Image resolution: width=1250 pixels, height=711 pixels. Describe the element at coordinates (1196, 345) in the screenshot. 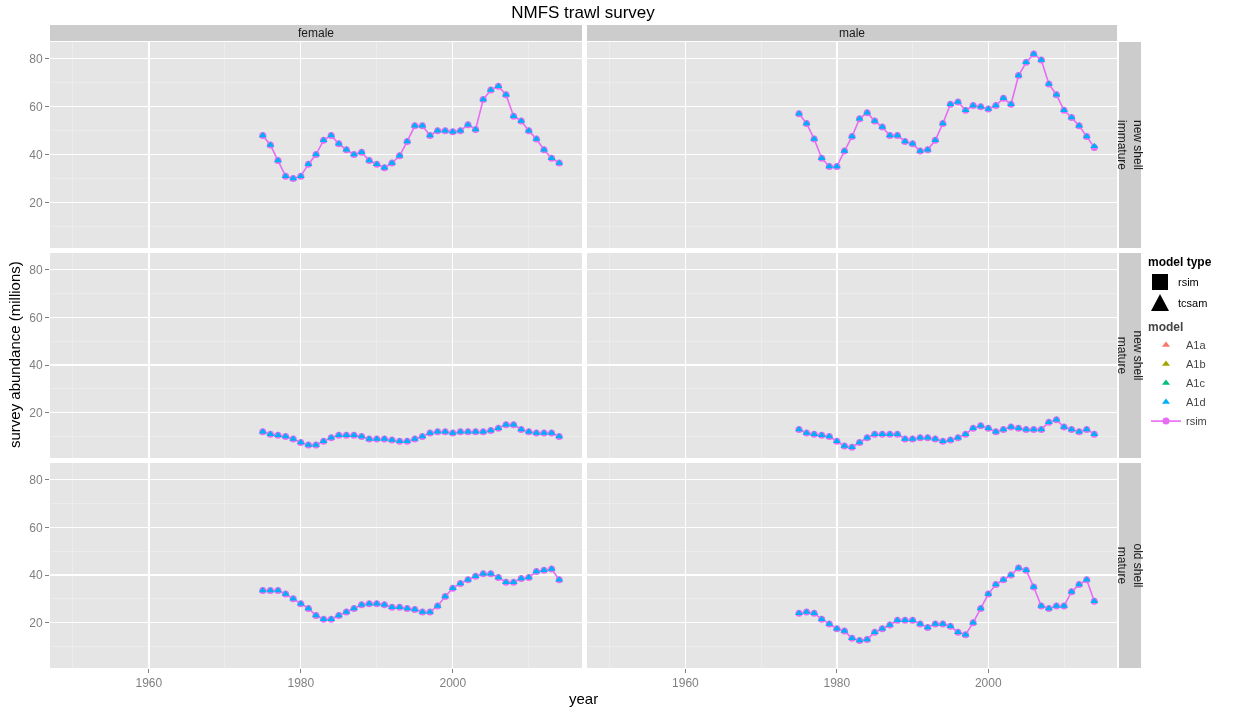

I see `legend-label: A1a` at that location.